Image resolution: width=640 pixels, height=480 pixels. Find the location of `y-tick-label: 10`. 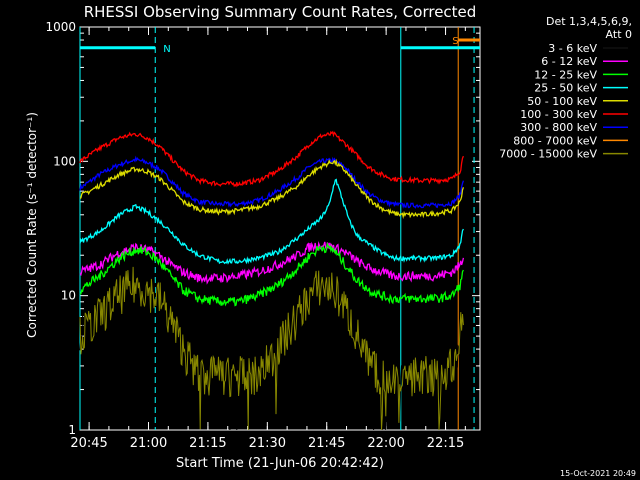

y-tick-label: 10 is located at coordinates (68, 296).